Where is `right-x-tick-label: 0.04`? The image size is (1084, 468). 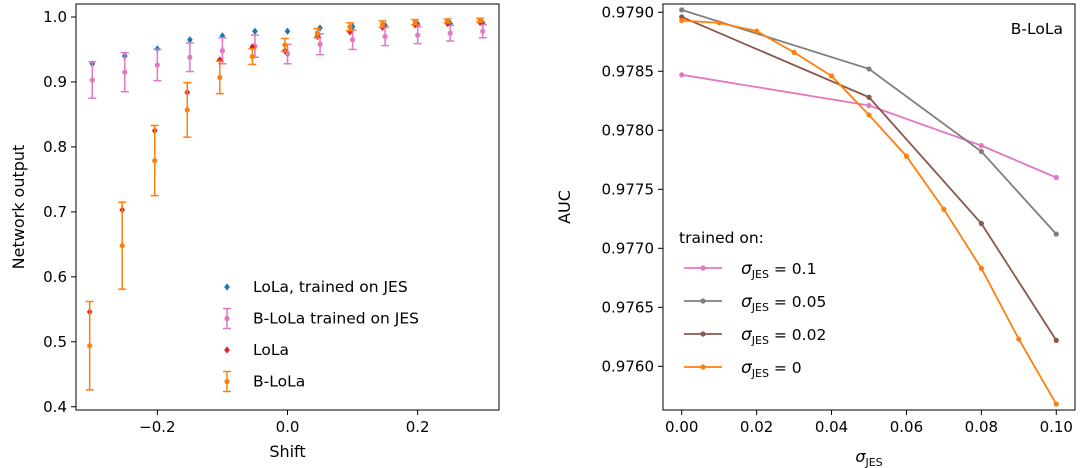 right-x-tick-label: 0.04 is located at coordinates (831, 427).